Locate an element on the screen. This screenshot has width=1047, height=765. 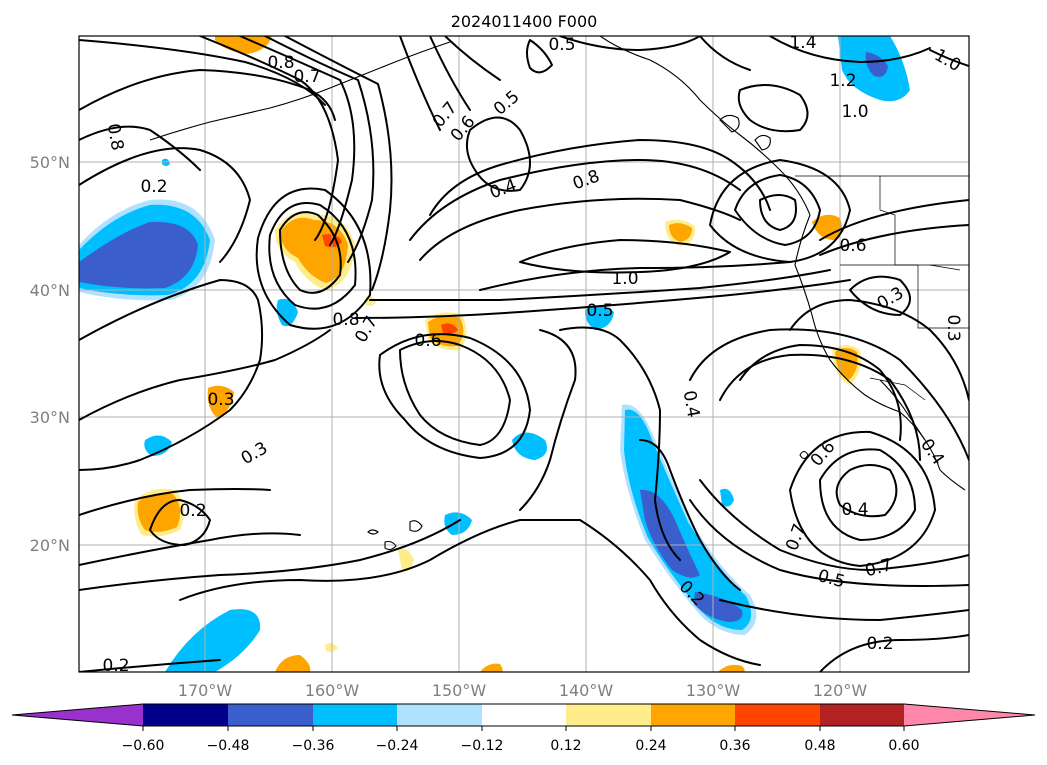
colorbar-tick-label: −0.12 is located at coordinates (482, 746).